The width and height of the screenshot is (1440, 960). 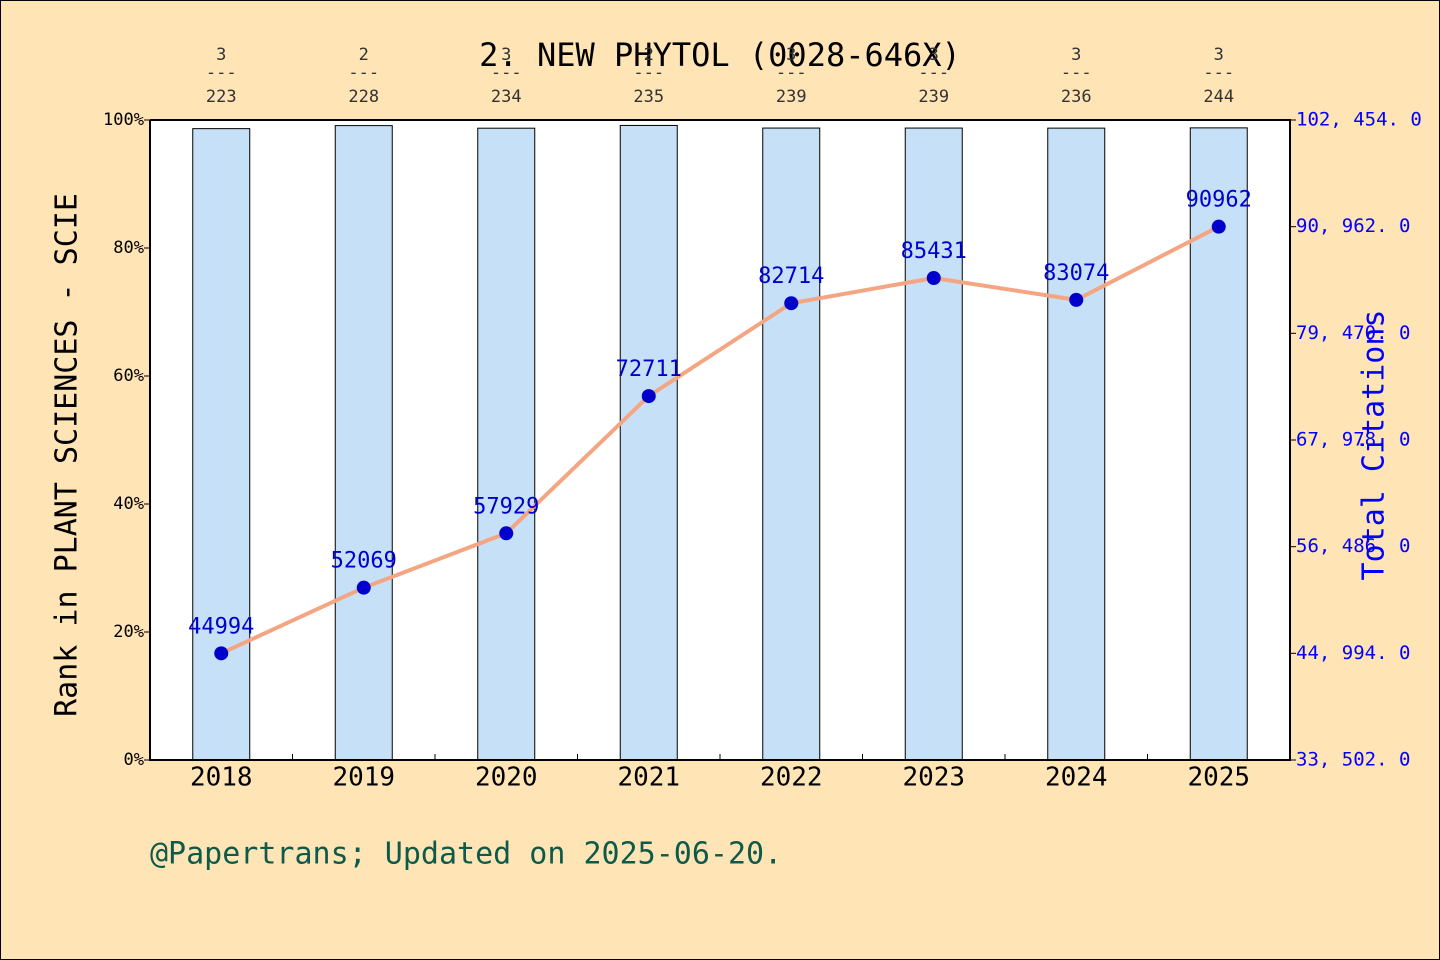 What do you see at coordinates (933, 778) in the screenshot?
I see `x-tick-label: 2023` at bounding box center [933, 778].